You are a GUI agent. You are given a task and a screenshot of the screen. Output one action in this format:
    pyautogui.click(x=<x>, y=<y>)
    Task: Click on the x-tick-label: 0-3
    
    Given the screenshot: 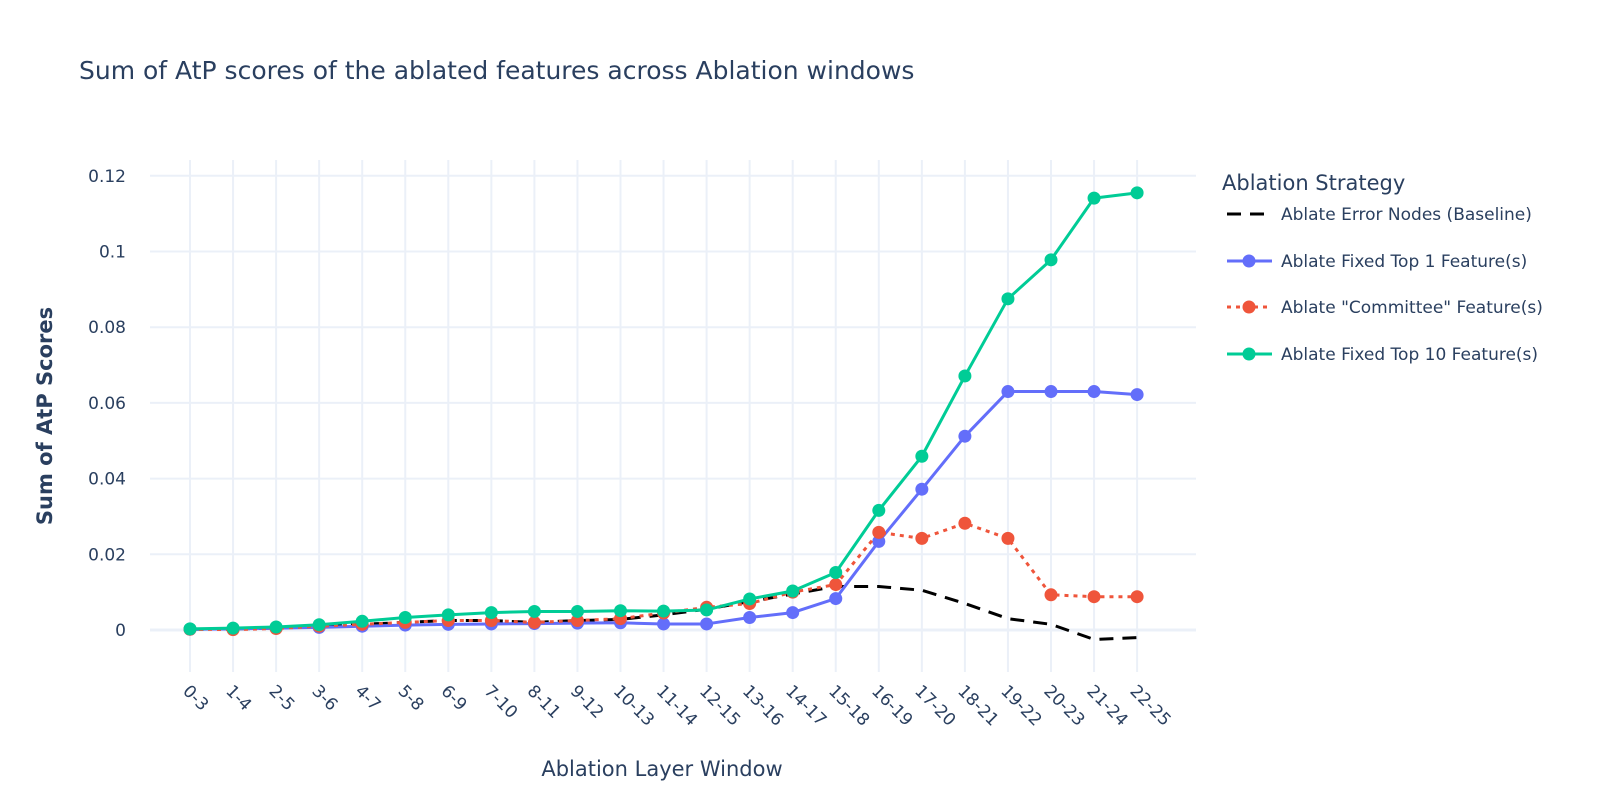 What is the action you would take?
    pyautogui.click(x=195, y=698)
    